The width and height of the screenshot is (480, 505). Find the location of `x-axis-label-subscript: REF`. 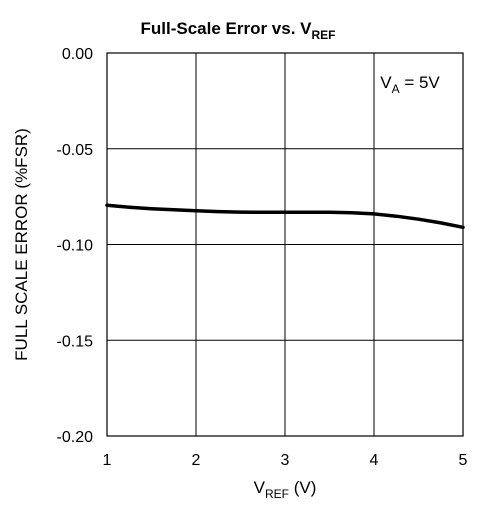

x-axis-label-subscript: REF is located at coordinates (277, 494).